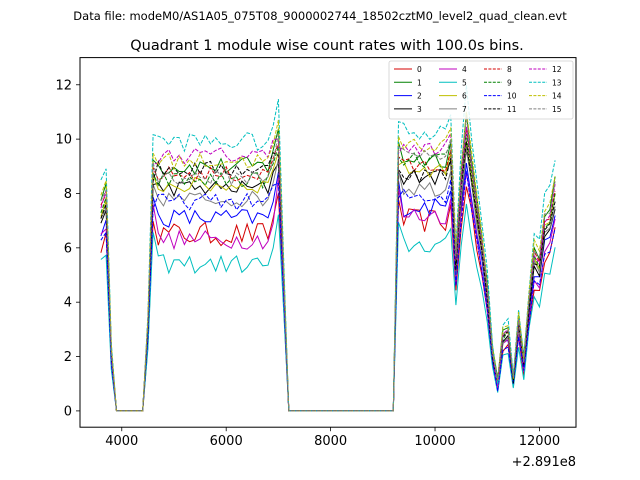 The image size is (640, 480). I want to click on legend-label-4: 4, so click(464, 69).